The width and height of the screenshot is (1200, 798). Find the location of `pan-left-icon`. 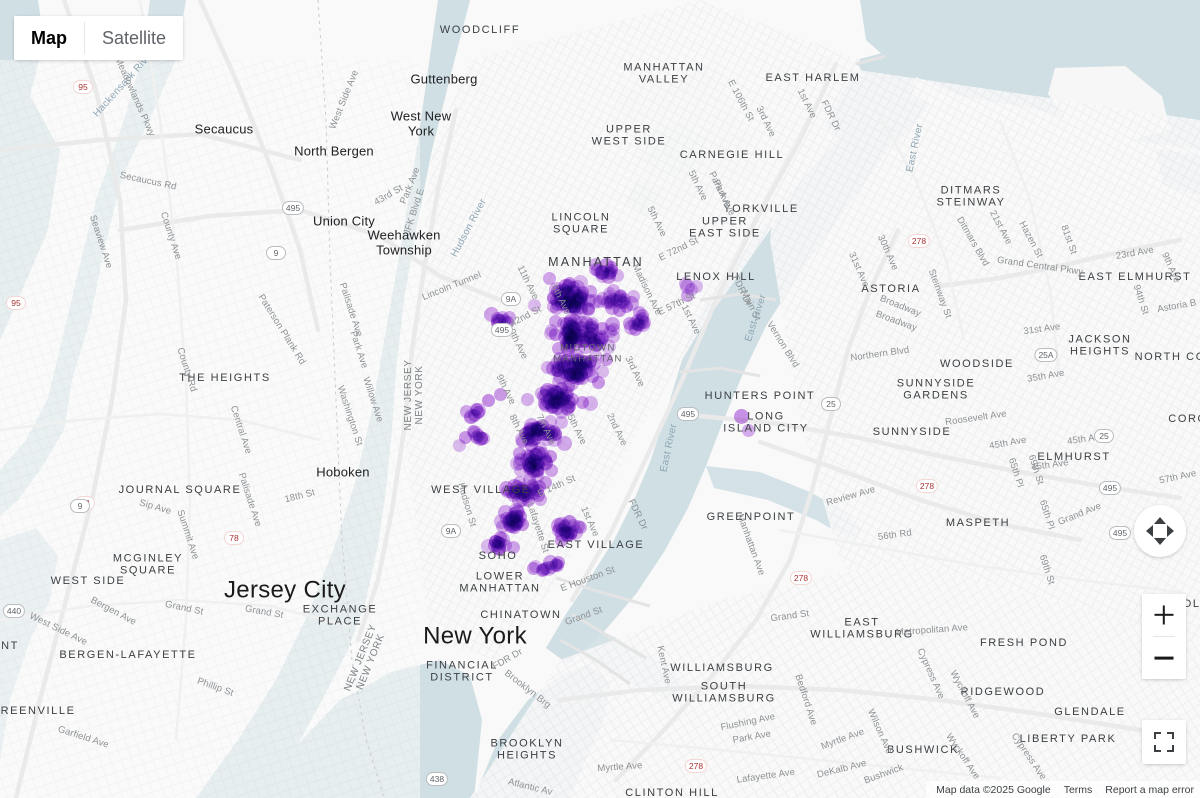

pan-left-icon is located at coordinates (1149, 531).